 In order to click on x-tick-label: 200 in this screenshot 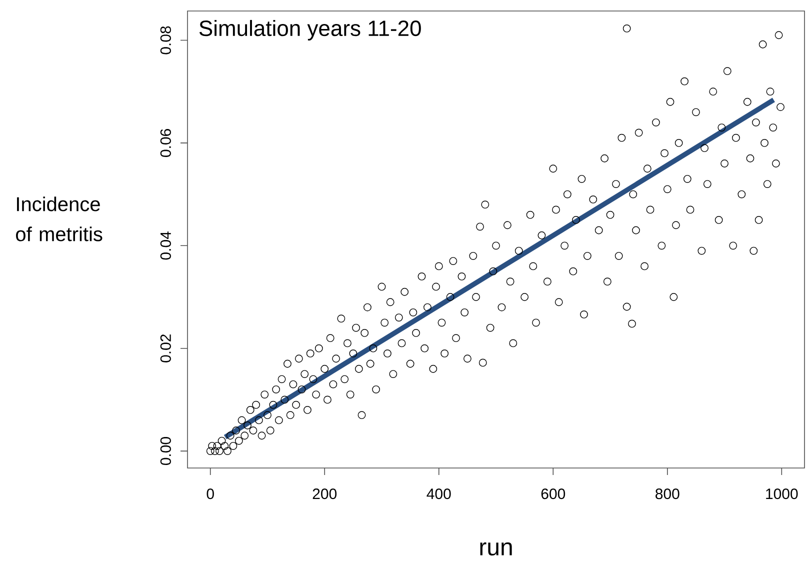, I will do `click(324, 494)`.